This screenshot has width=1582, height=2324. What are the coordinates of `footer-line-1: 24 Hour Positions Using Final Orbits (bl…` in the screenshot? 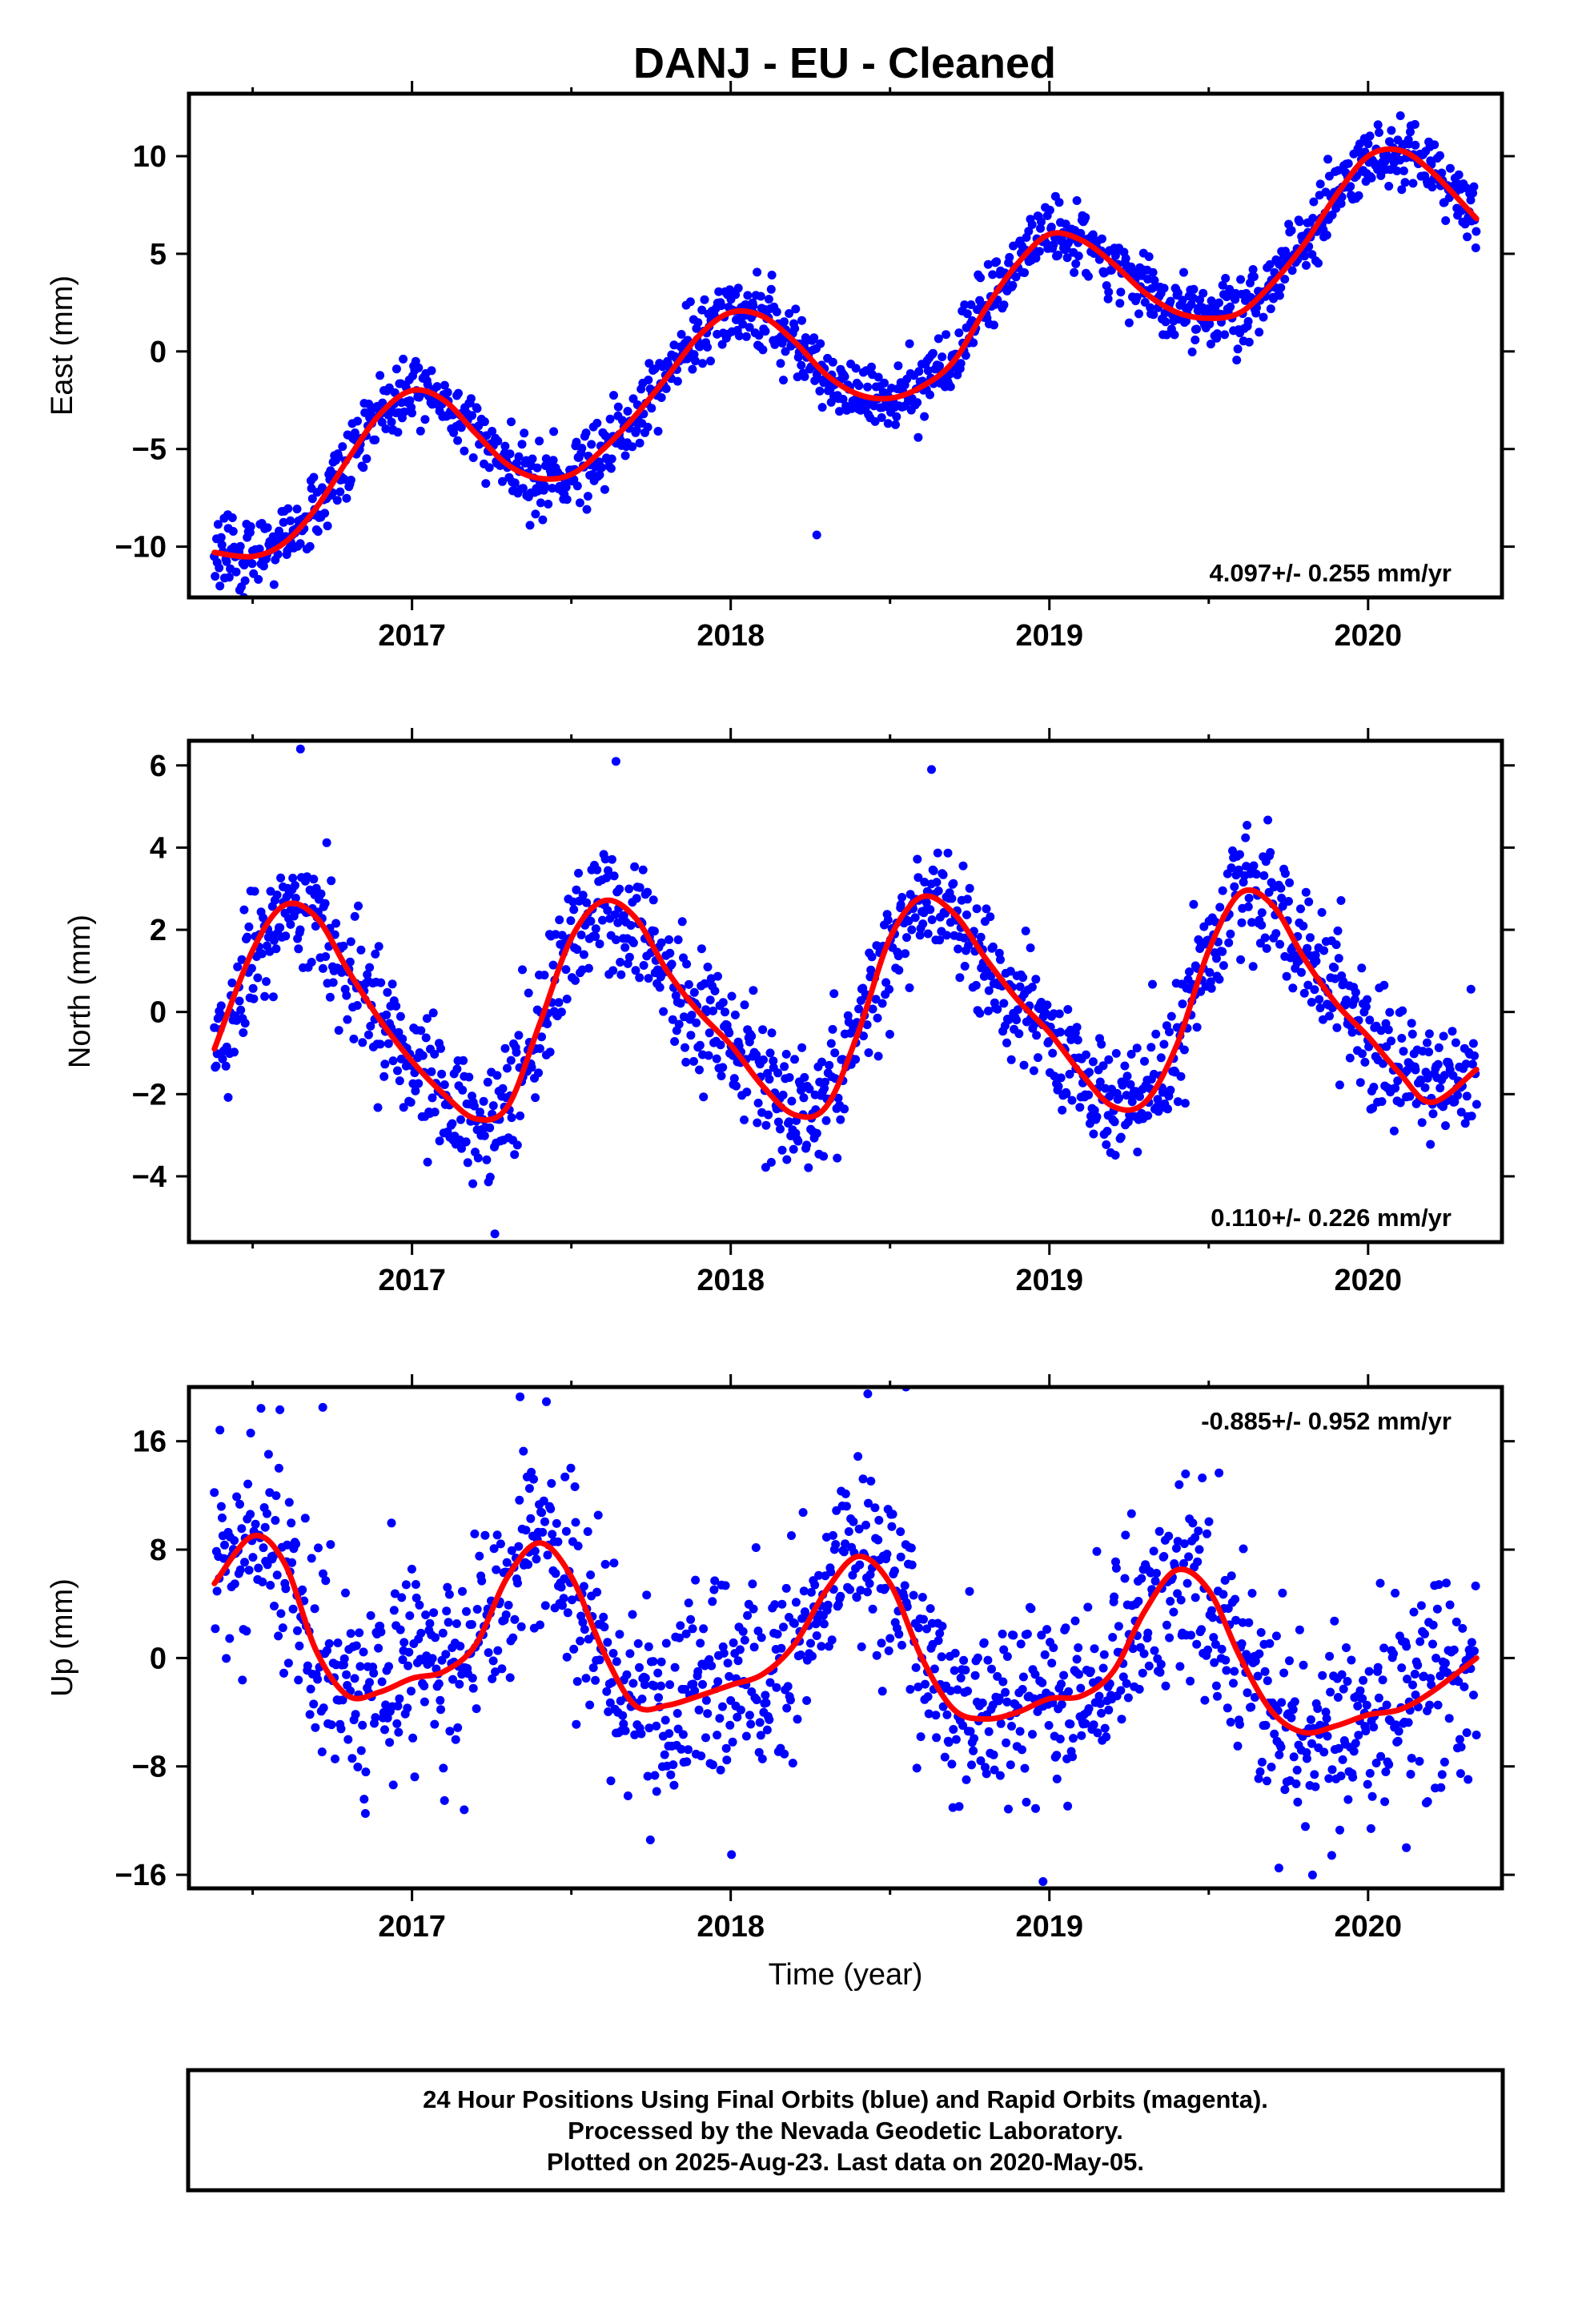 It's located at (846, 2099).